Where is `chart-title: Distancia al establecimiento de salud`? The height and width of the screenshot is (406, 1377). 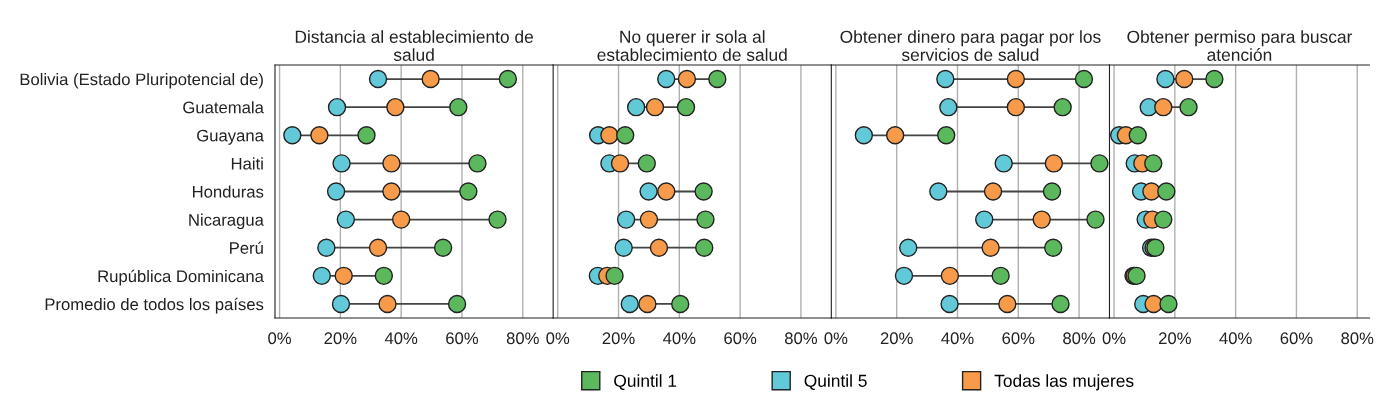
chart-title: Distancia al establecimiento de salud is located at coordinates (414, 45).